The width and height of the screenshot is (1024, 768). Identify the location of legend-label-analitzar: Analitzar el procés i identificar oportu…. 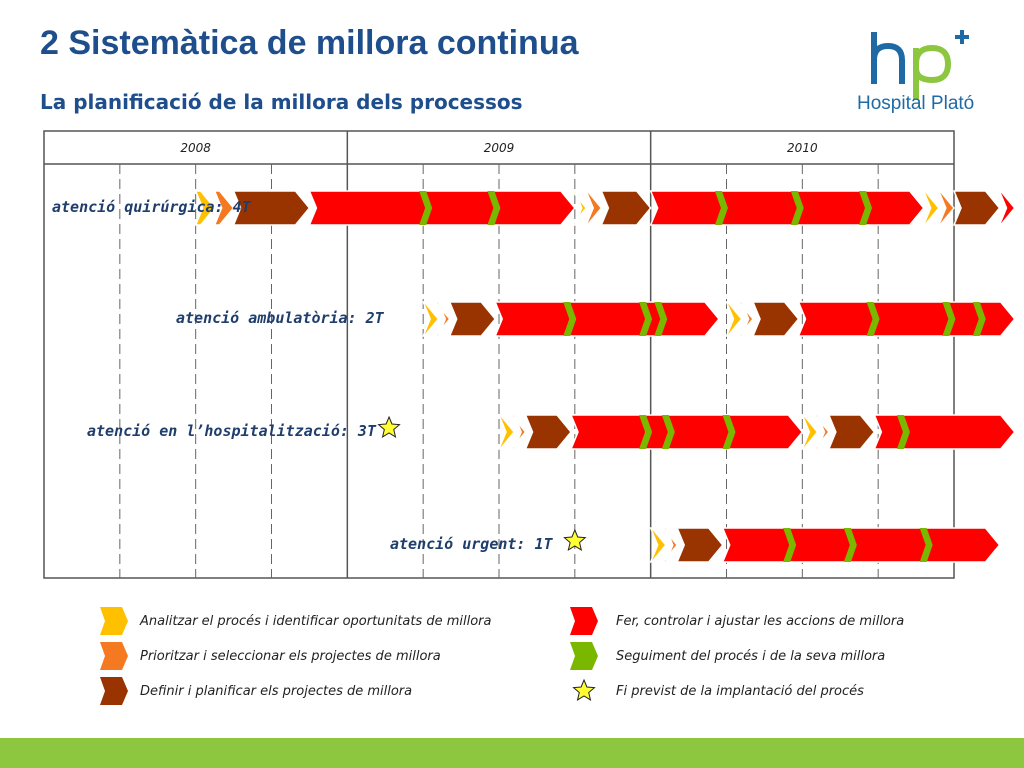
(316, 621).